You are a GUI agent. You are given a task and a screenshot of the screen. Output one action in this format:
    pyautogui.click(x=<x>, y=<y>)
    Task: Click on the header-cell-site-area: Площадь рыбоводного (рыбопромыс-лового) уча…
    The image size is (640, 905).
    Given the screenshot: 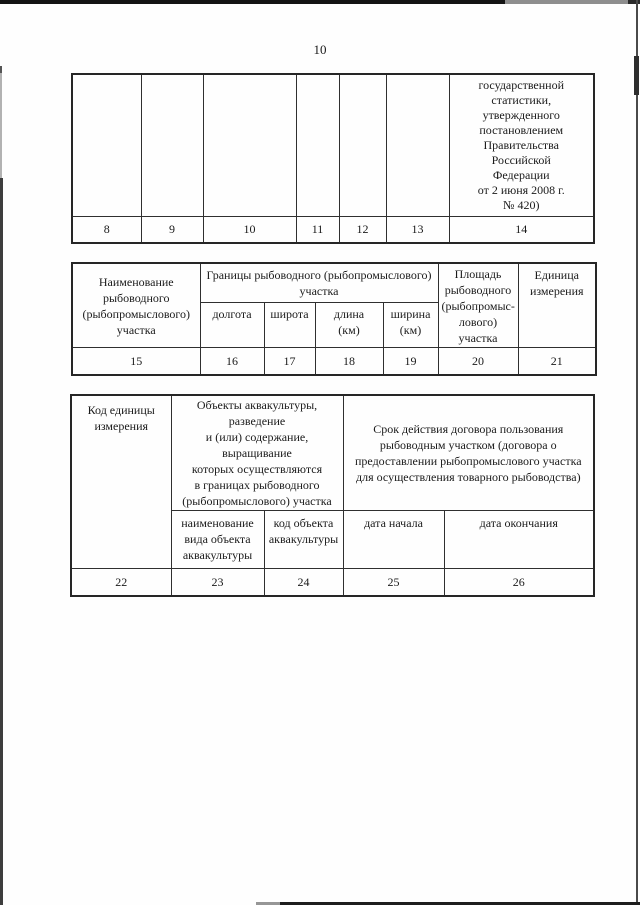 What is the action you would take?
    pyautogui.click(x=478, y=305)
    